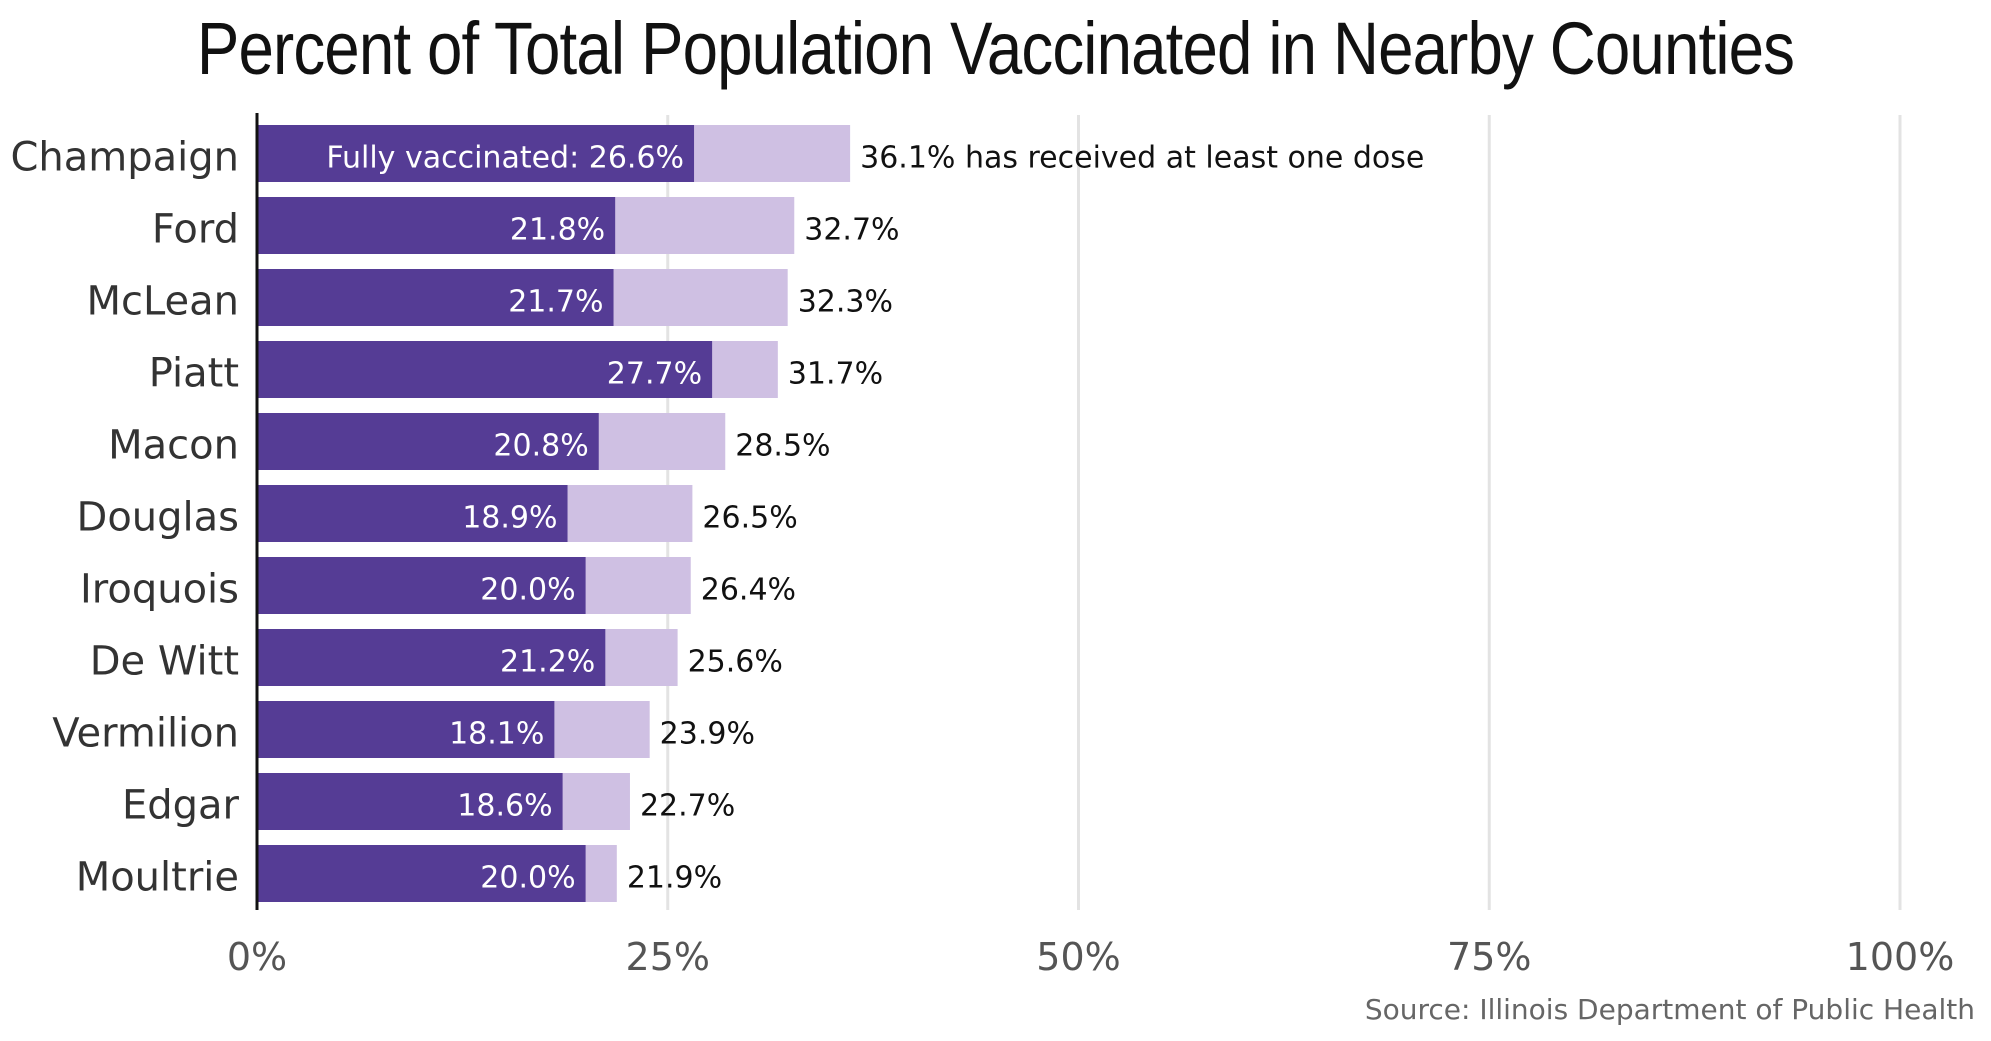 The width and height of the screenshot is (1991, 1041). What do you see at coordinates (195, 230) in the screenshot?
I see `category-label-ford: Ford` at bounding box center [195, 230].